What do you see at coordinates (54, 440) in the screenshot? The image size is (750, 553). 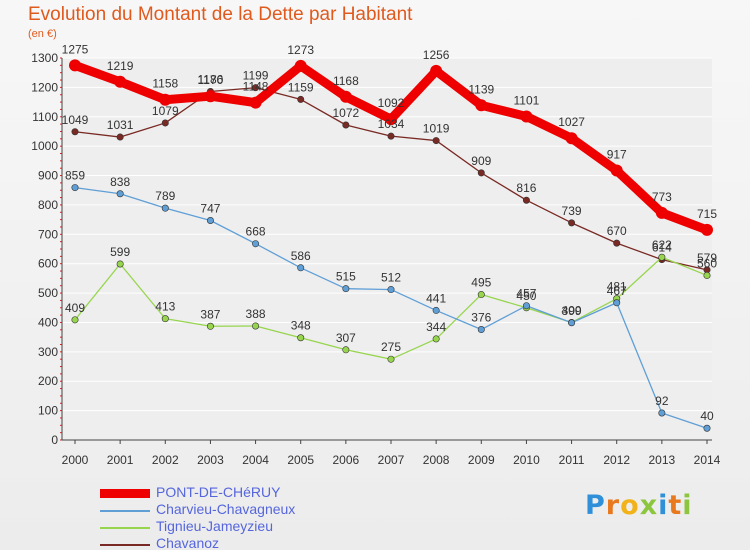 I see `y-tick-label: 0` at bounding box center [54, 440].